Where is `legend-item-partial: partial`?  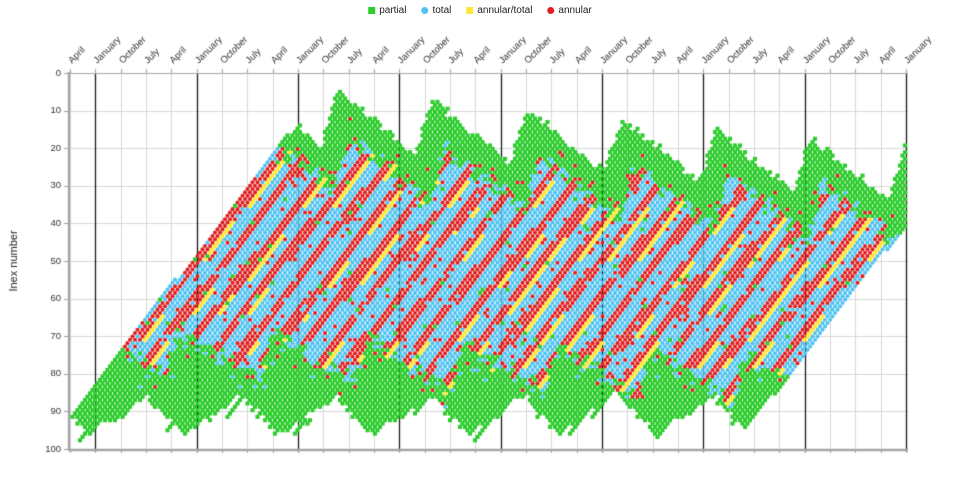
legend-item-partial: partial is located at coordinates (387, 10).